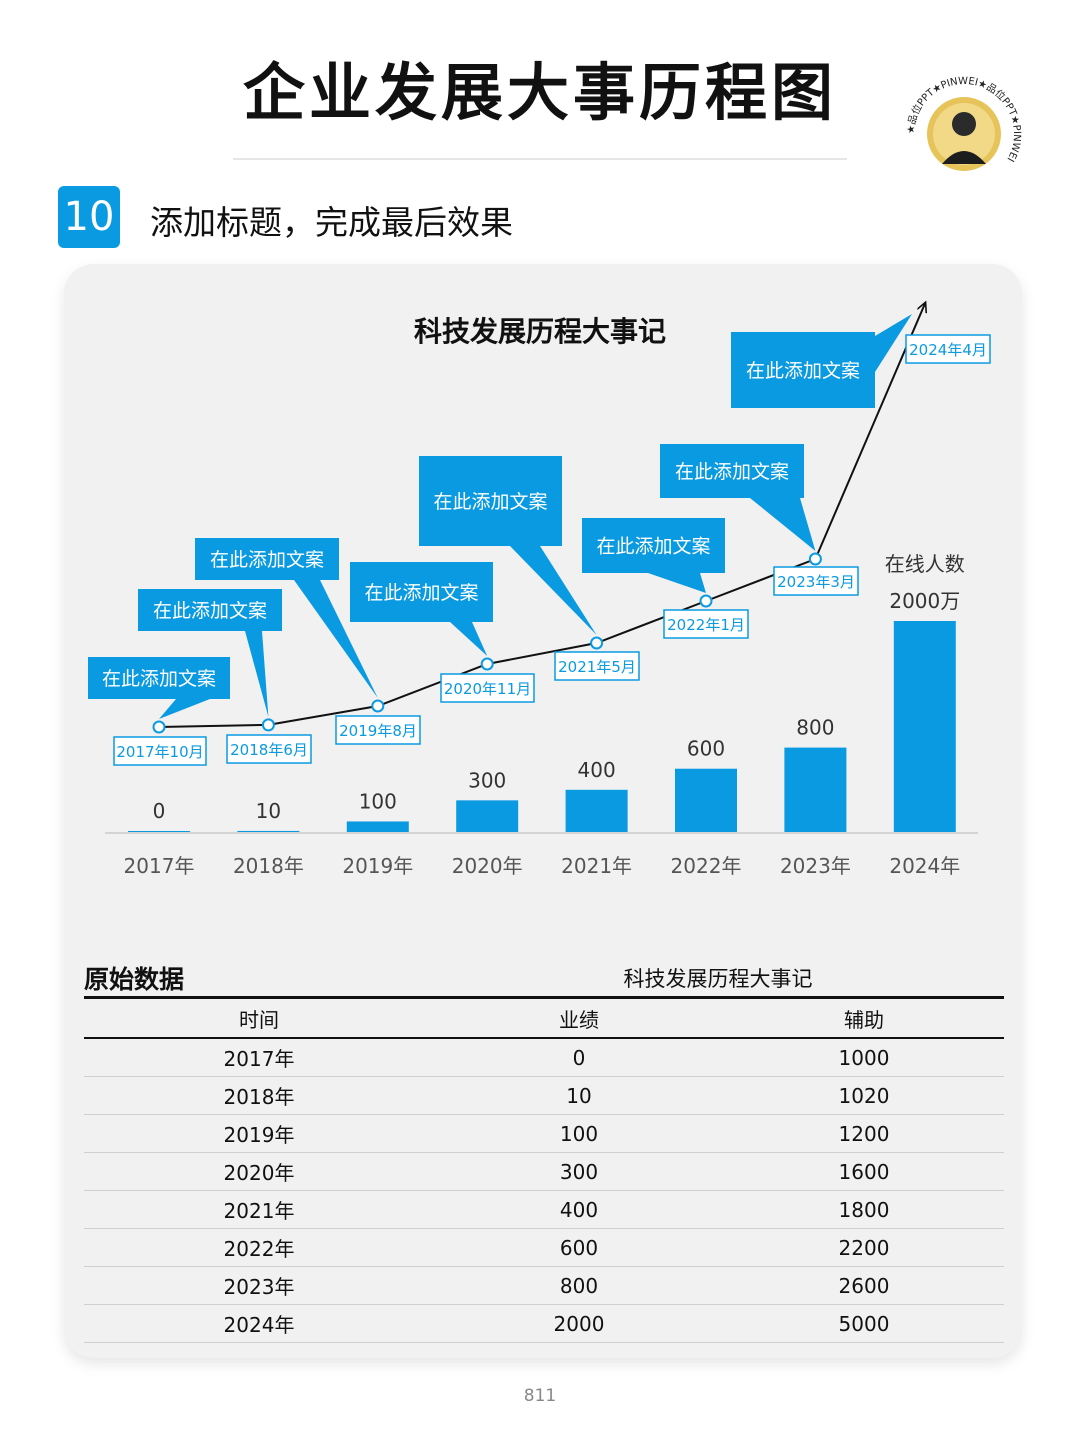 The image size is (1080, 1439). I want to click on bar-value-label: 600, so click(706, 749).